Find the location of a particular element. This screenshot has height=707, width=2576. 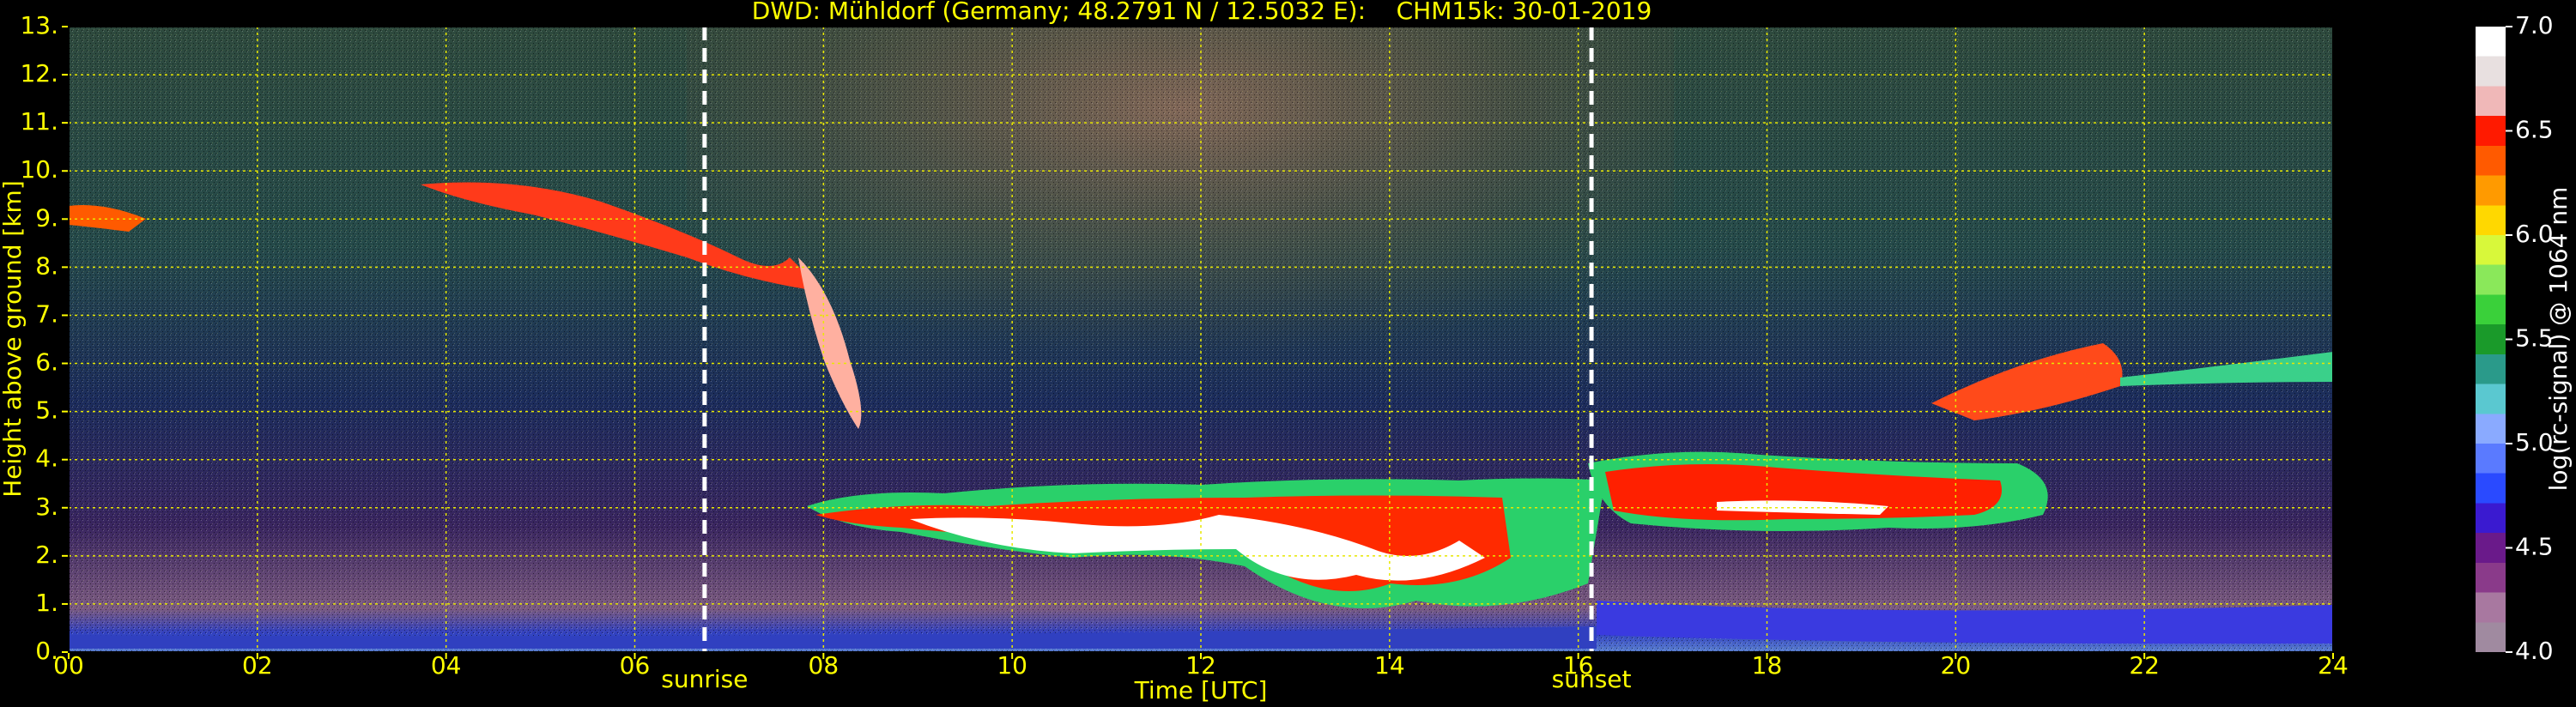

colorbar-tick-label: 6.5 is located at coordinates (2534, 130).